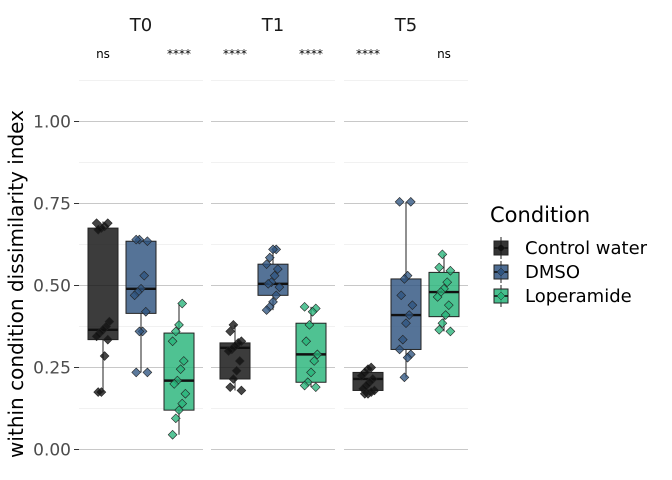 Image resolution: width=672 pixels, height=480 pixels. I want to click on y-tick-label: 0.25, so click(52, 369).